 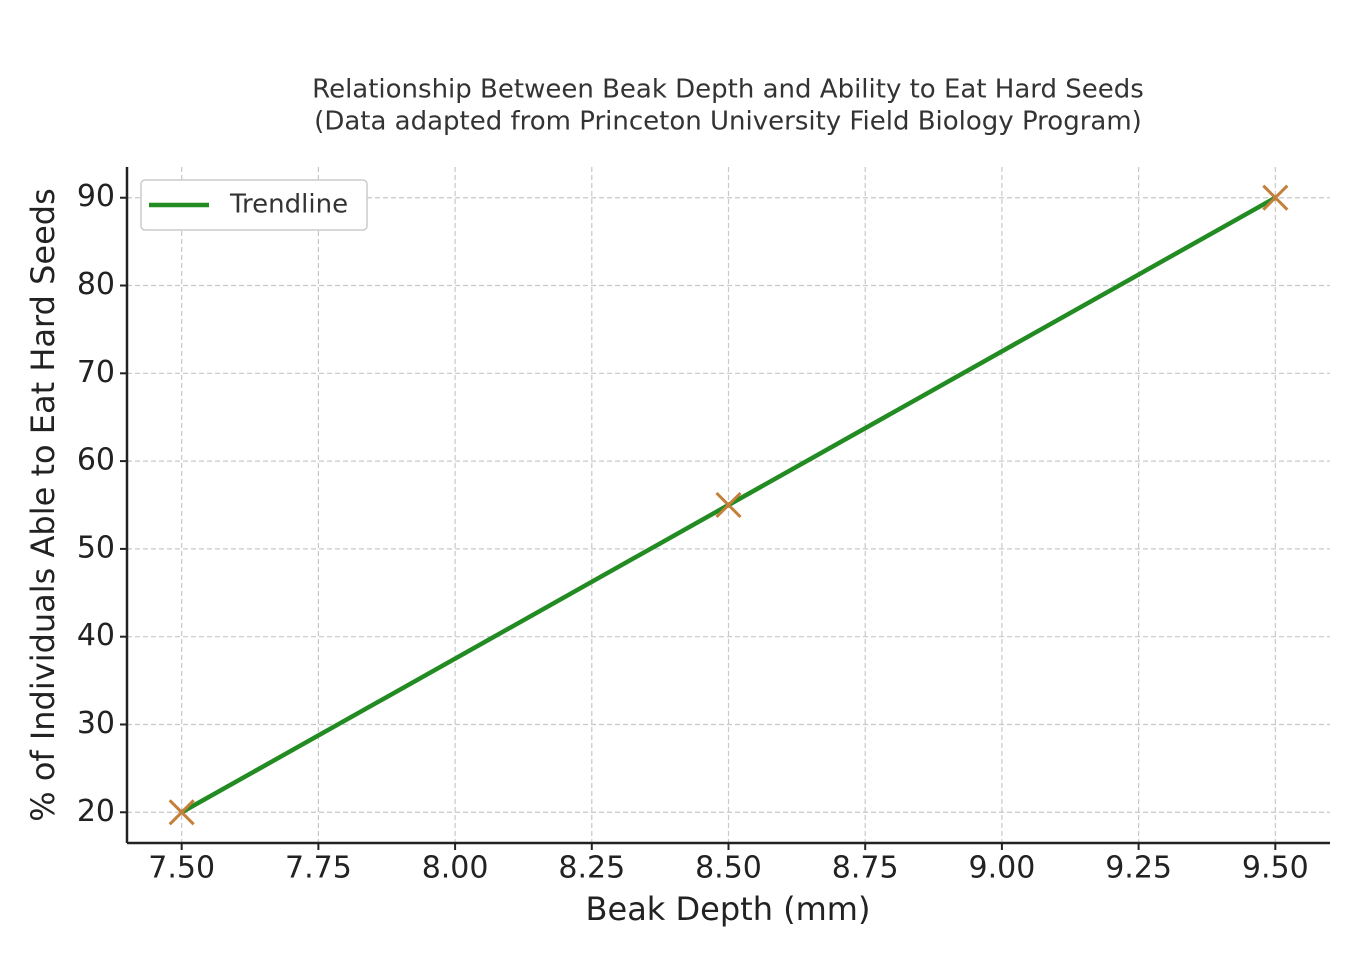 What do you see at coordinates (96, 372) in the screenshot?
I see `y-tick-label: 70` at bounding box center [96, 372].